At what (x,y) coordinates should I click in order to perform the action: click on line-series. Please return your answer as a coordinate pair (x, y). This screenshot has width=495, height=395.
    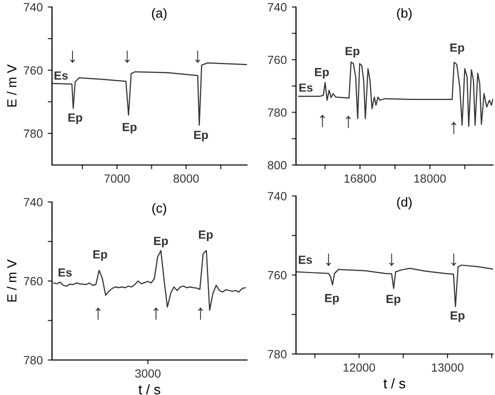
    Looking at the image, I should click on (394, 286).